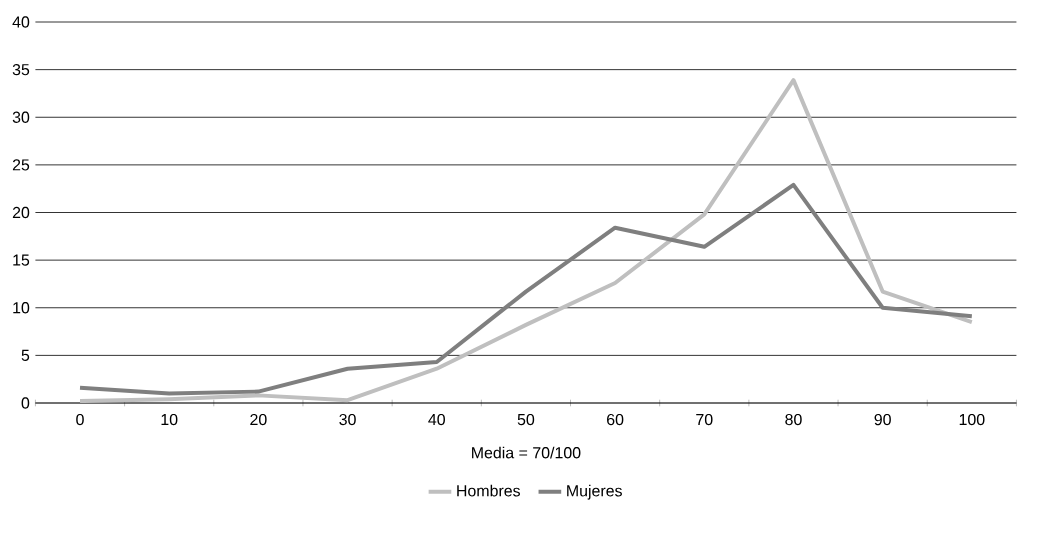 The image size is (1061, 535). What do you see at coordinates (25, 355) in the screenshot?
I see `y-tick-label: 5` at bounding box center [25, 355].